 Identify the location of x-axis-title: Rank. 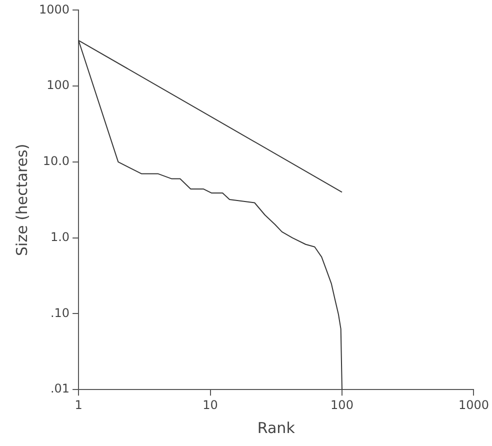
(276, 427).